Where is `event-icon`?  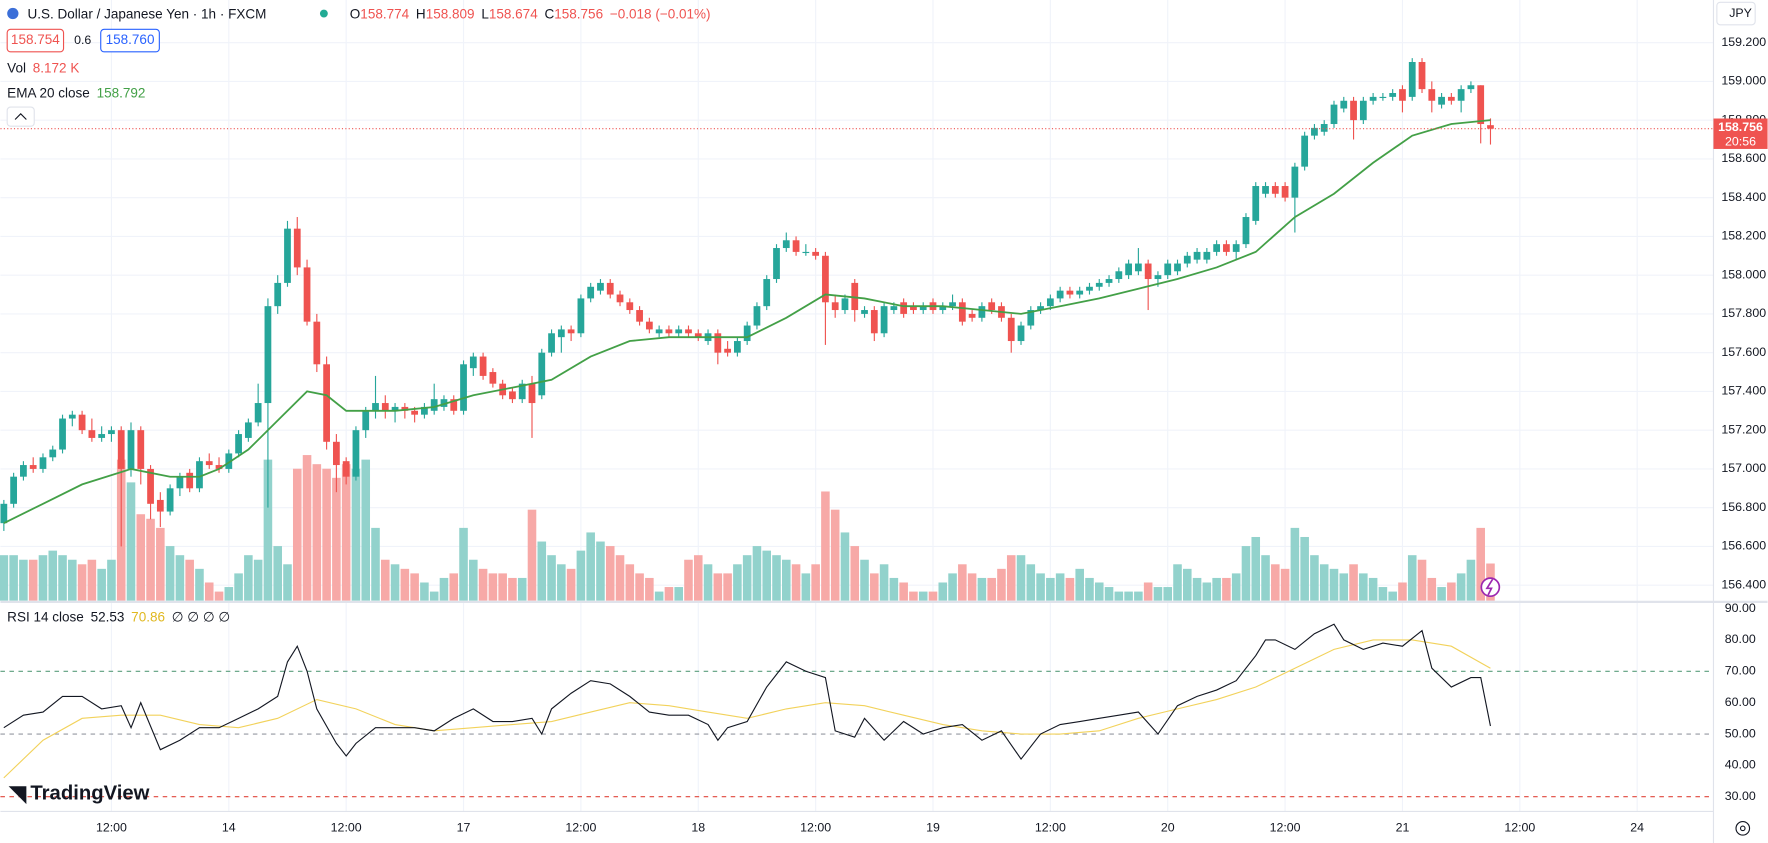
event-icon is located at coordinates (1490, 587).